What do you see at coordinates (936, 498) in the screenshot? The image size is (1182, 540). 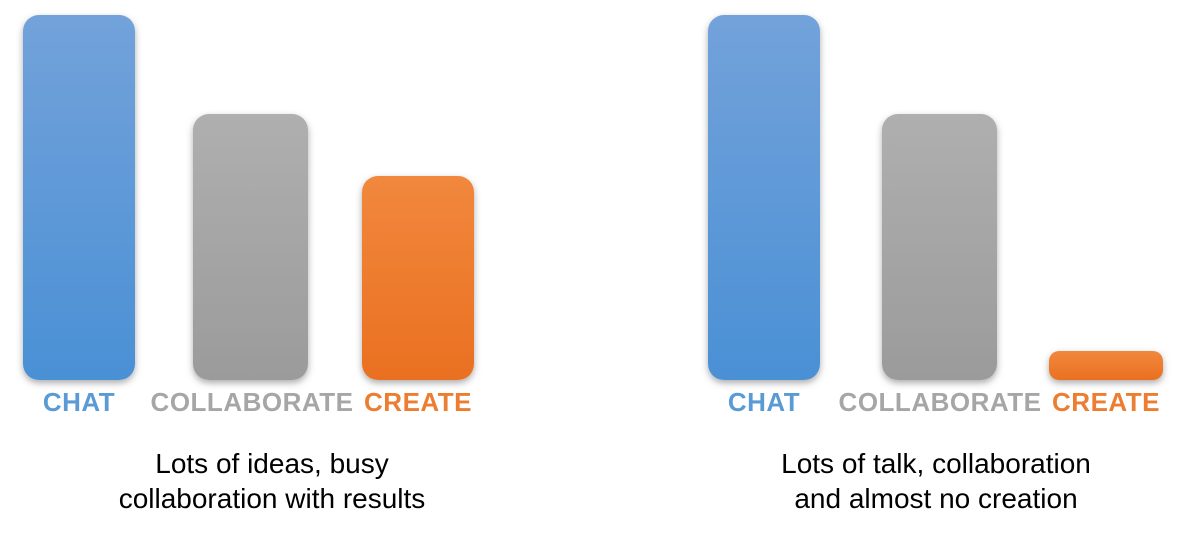 I see `caption-line-2: and almost no creation` at bounding box center [936, 498].